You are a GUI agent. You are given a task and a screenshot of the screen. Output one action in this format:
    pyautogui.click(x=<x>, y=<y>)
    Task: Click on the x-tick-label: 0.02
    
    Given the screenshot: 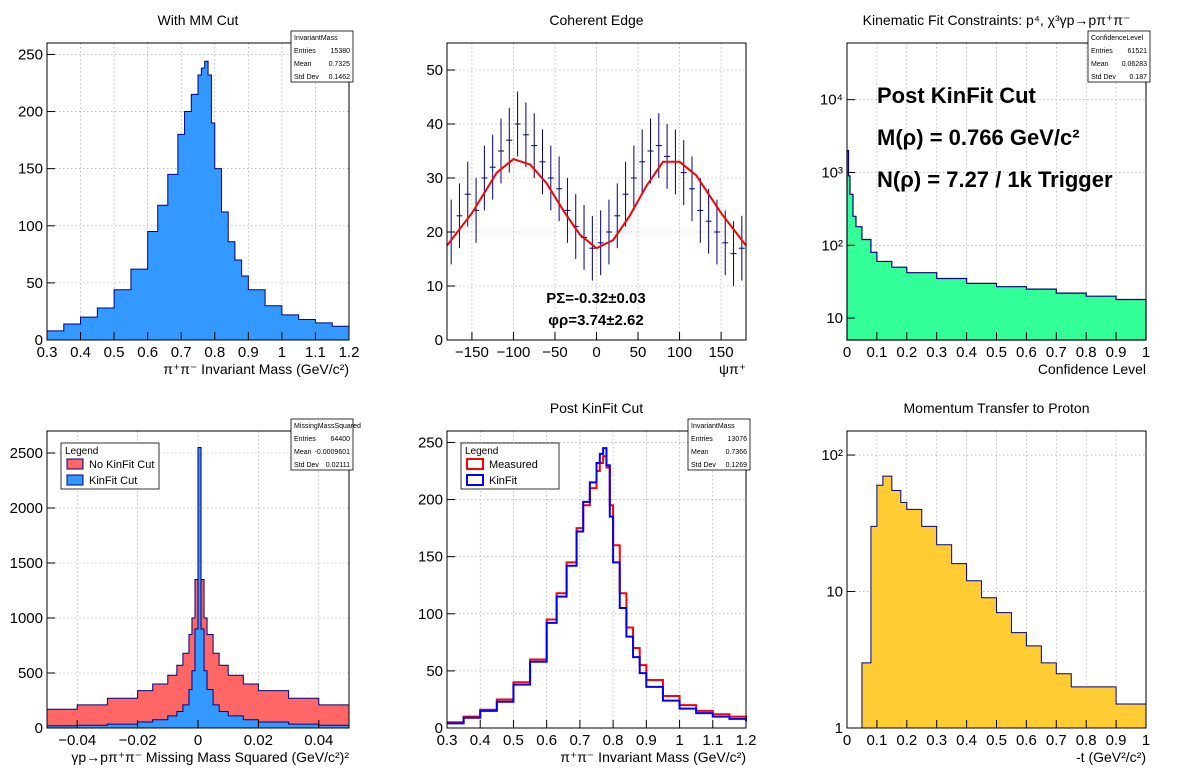 What is the action you would take?
    pyautogui.click(x=258, y=740)
    